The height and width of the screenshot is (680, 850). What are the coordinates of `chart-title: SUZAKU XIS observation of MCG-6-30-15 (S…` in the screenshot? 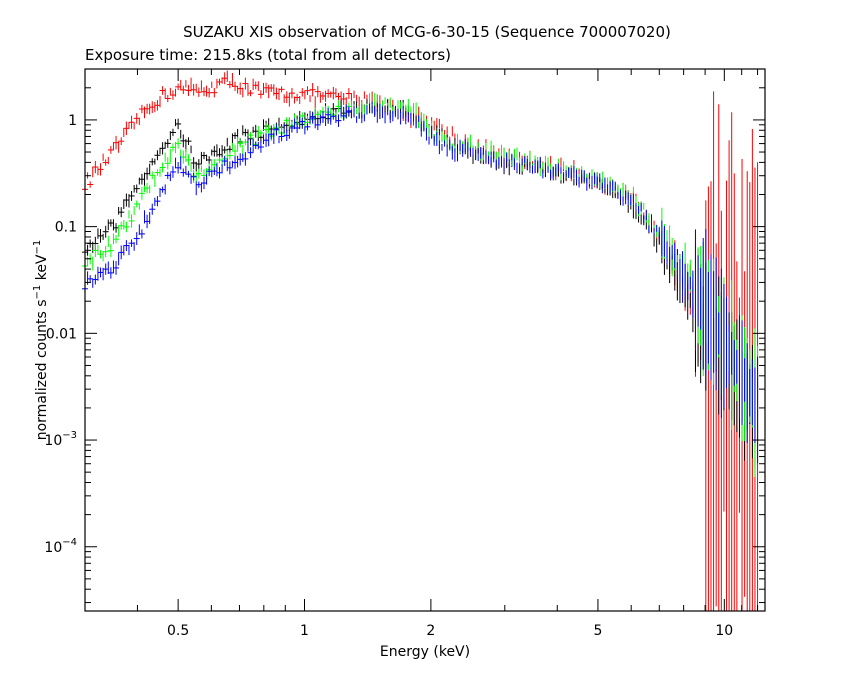 It's located at (427, 32).